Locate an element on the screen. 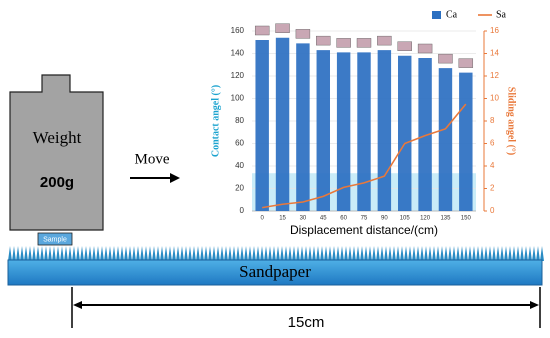 This screenshot has width=550, height=338. legend-swatch is located at coordinates (436, 15).